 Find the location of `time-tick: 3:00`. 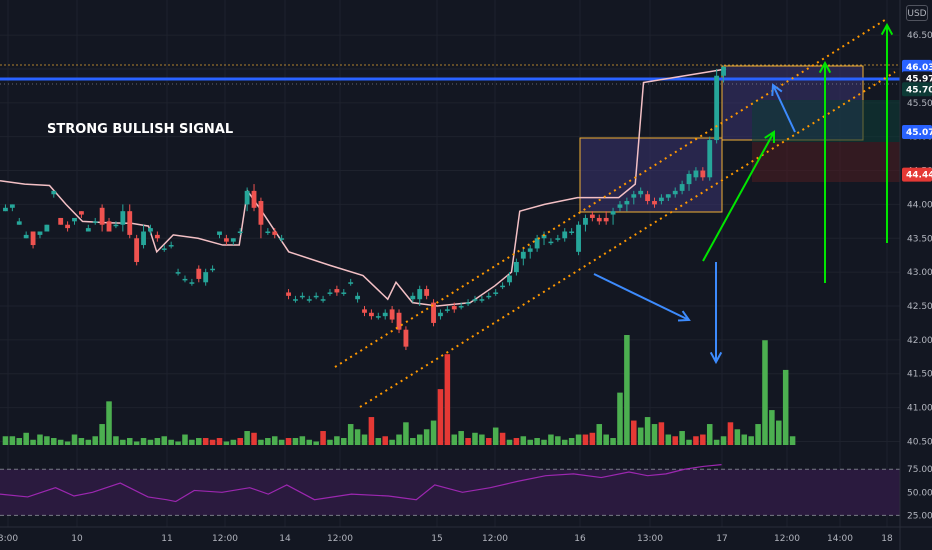

time-tick: 3:00 is located at coordinates (9, 539).